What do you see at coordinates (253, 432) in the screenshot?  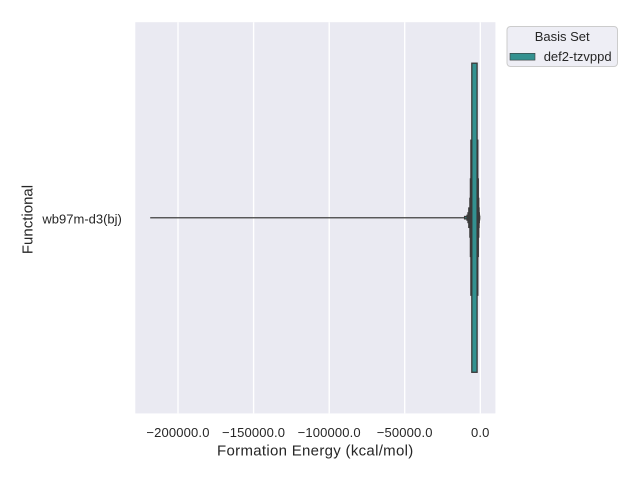 I see `svg-text: −150000.0` at bounding box center [253, 432].